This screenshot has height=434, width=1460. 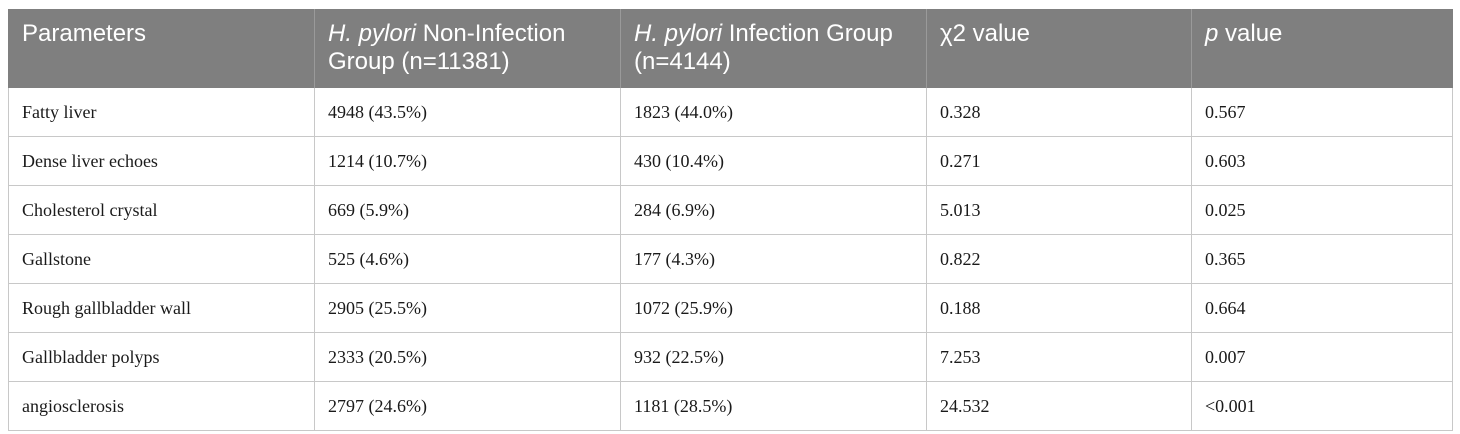 I want to click on header-non-infection-group: H. pylori Non-Infection Group (n=11381), so click(x=467, y=48).